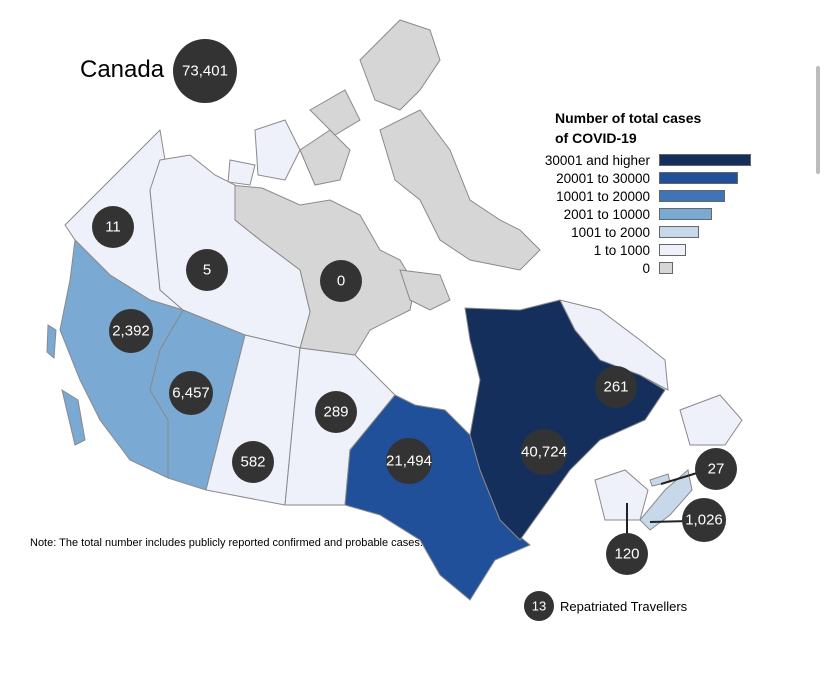  Describe the element at coordinates (624, 606) in the screenshot. I see `repatriated-label: Repatriated Travellers` at that location.